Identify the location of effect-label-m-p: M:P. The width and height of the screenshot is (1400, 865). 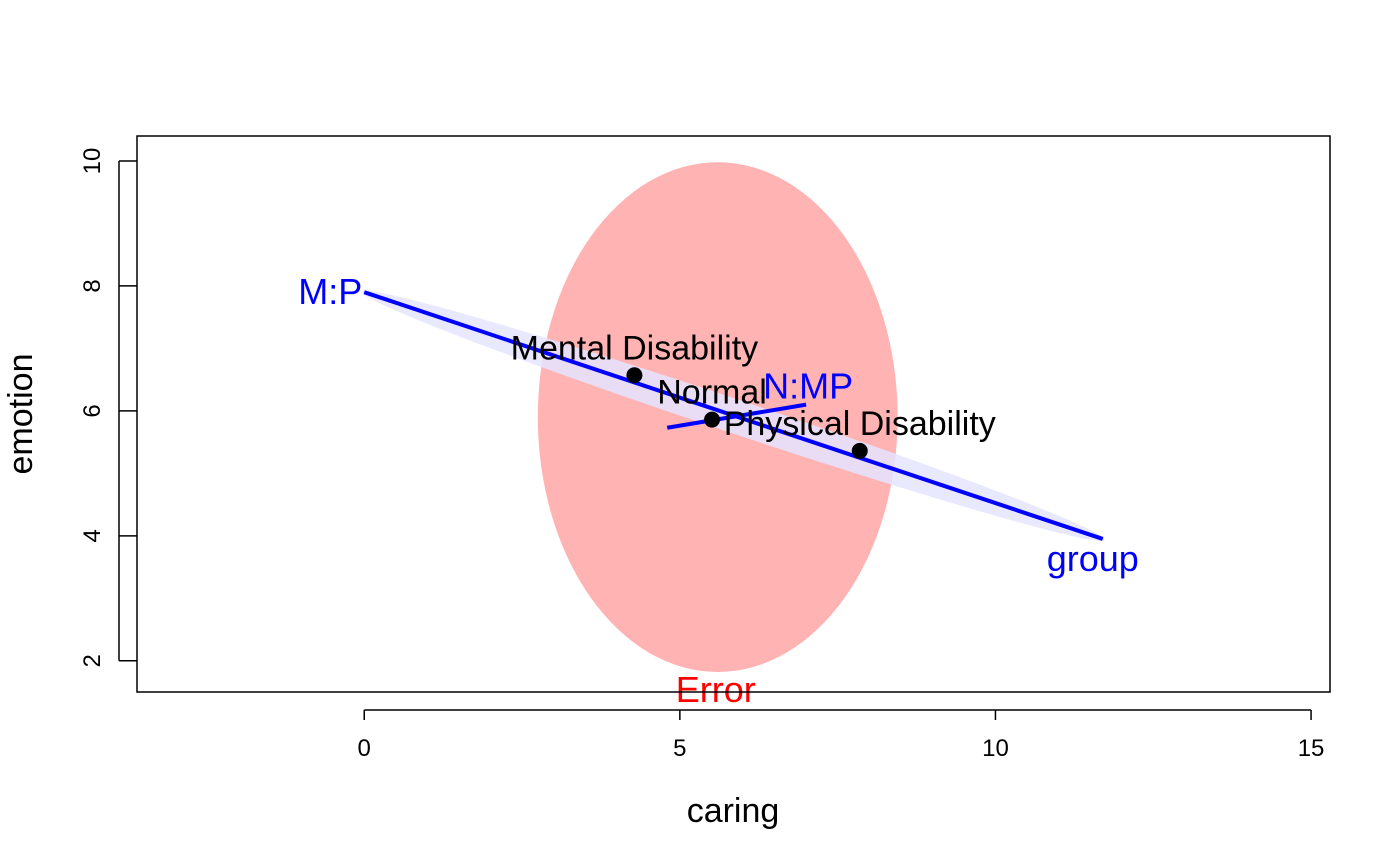
(330, 291).